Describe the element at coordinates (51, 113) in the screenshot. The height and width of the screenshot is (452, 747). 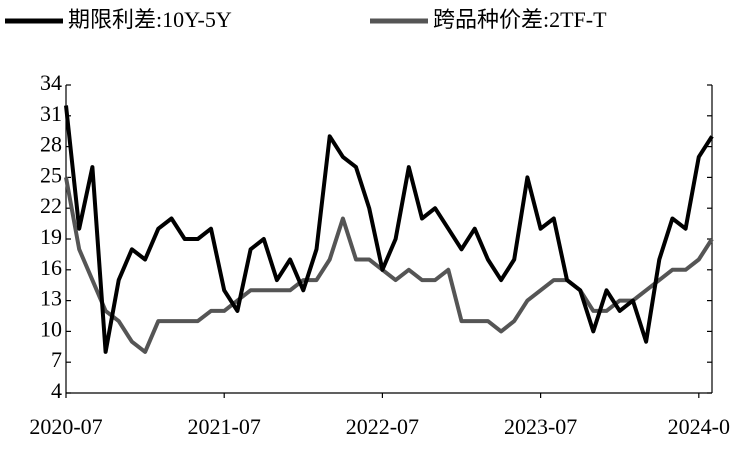
I see `y-tick-label: 31` at that location.